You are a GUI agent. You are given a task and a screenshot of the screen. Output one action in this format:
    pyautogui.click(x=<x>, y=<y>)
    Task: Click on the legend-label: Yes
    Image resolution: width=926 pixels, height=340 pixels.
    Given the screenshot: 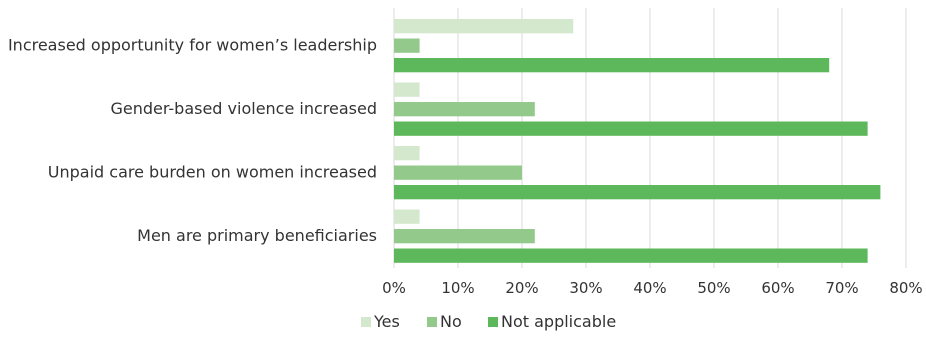 What is the action you would take?
    pyautogui.click(x=386, y=321)
    